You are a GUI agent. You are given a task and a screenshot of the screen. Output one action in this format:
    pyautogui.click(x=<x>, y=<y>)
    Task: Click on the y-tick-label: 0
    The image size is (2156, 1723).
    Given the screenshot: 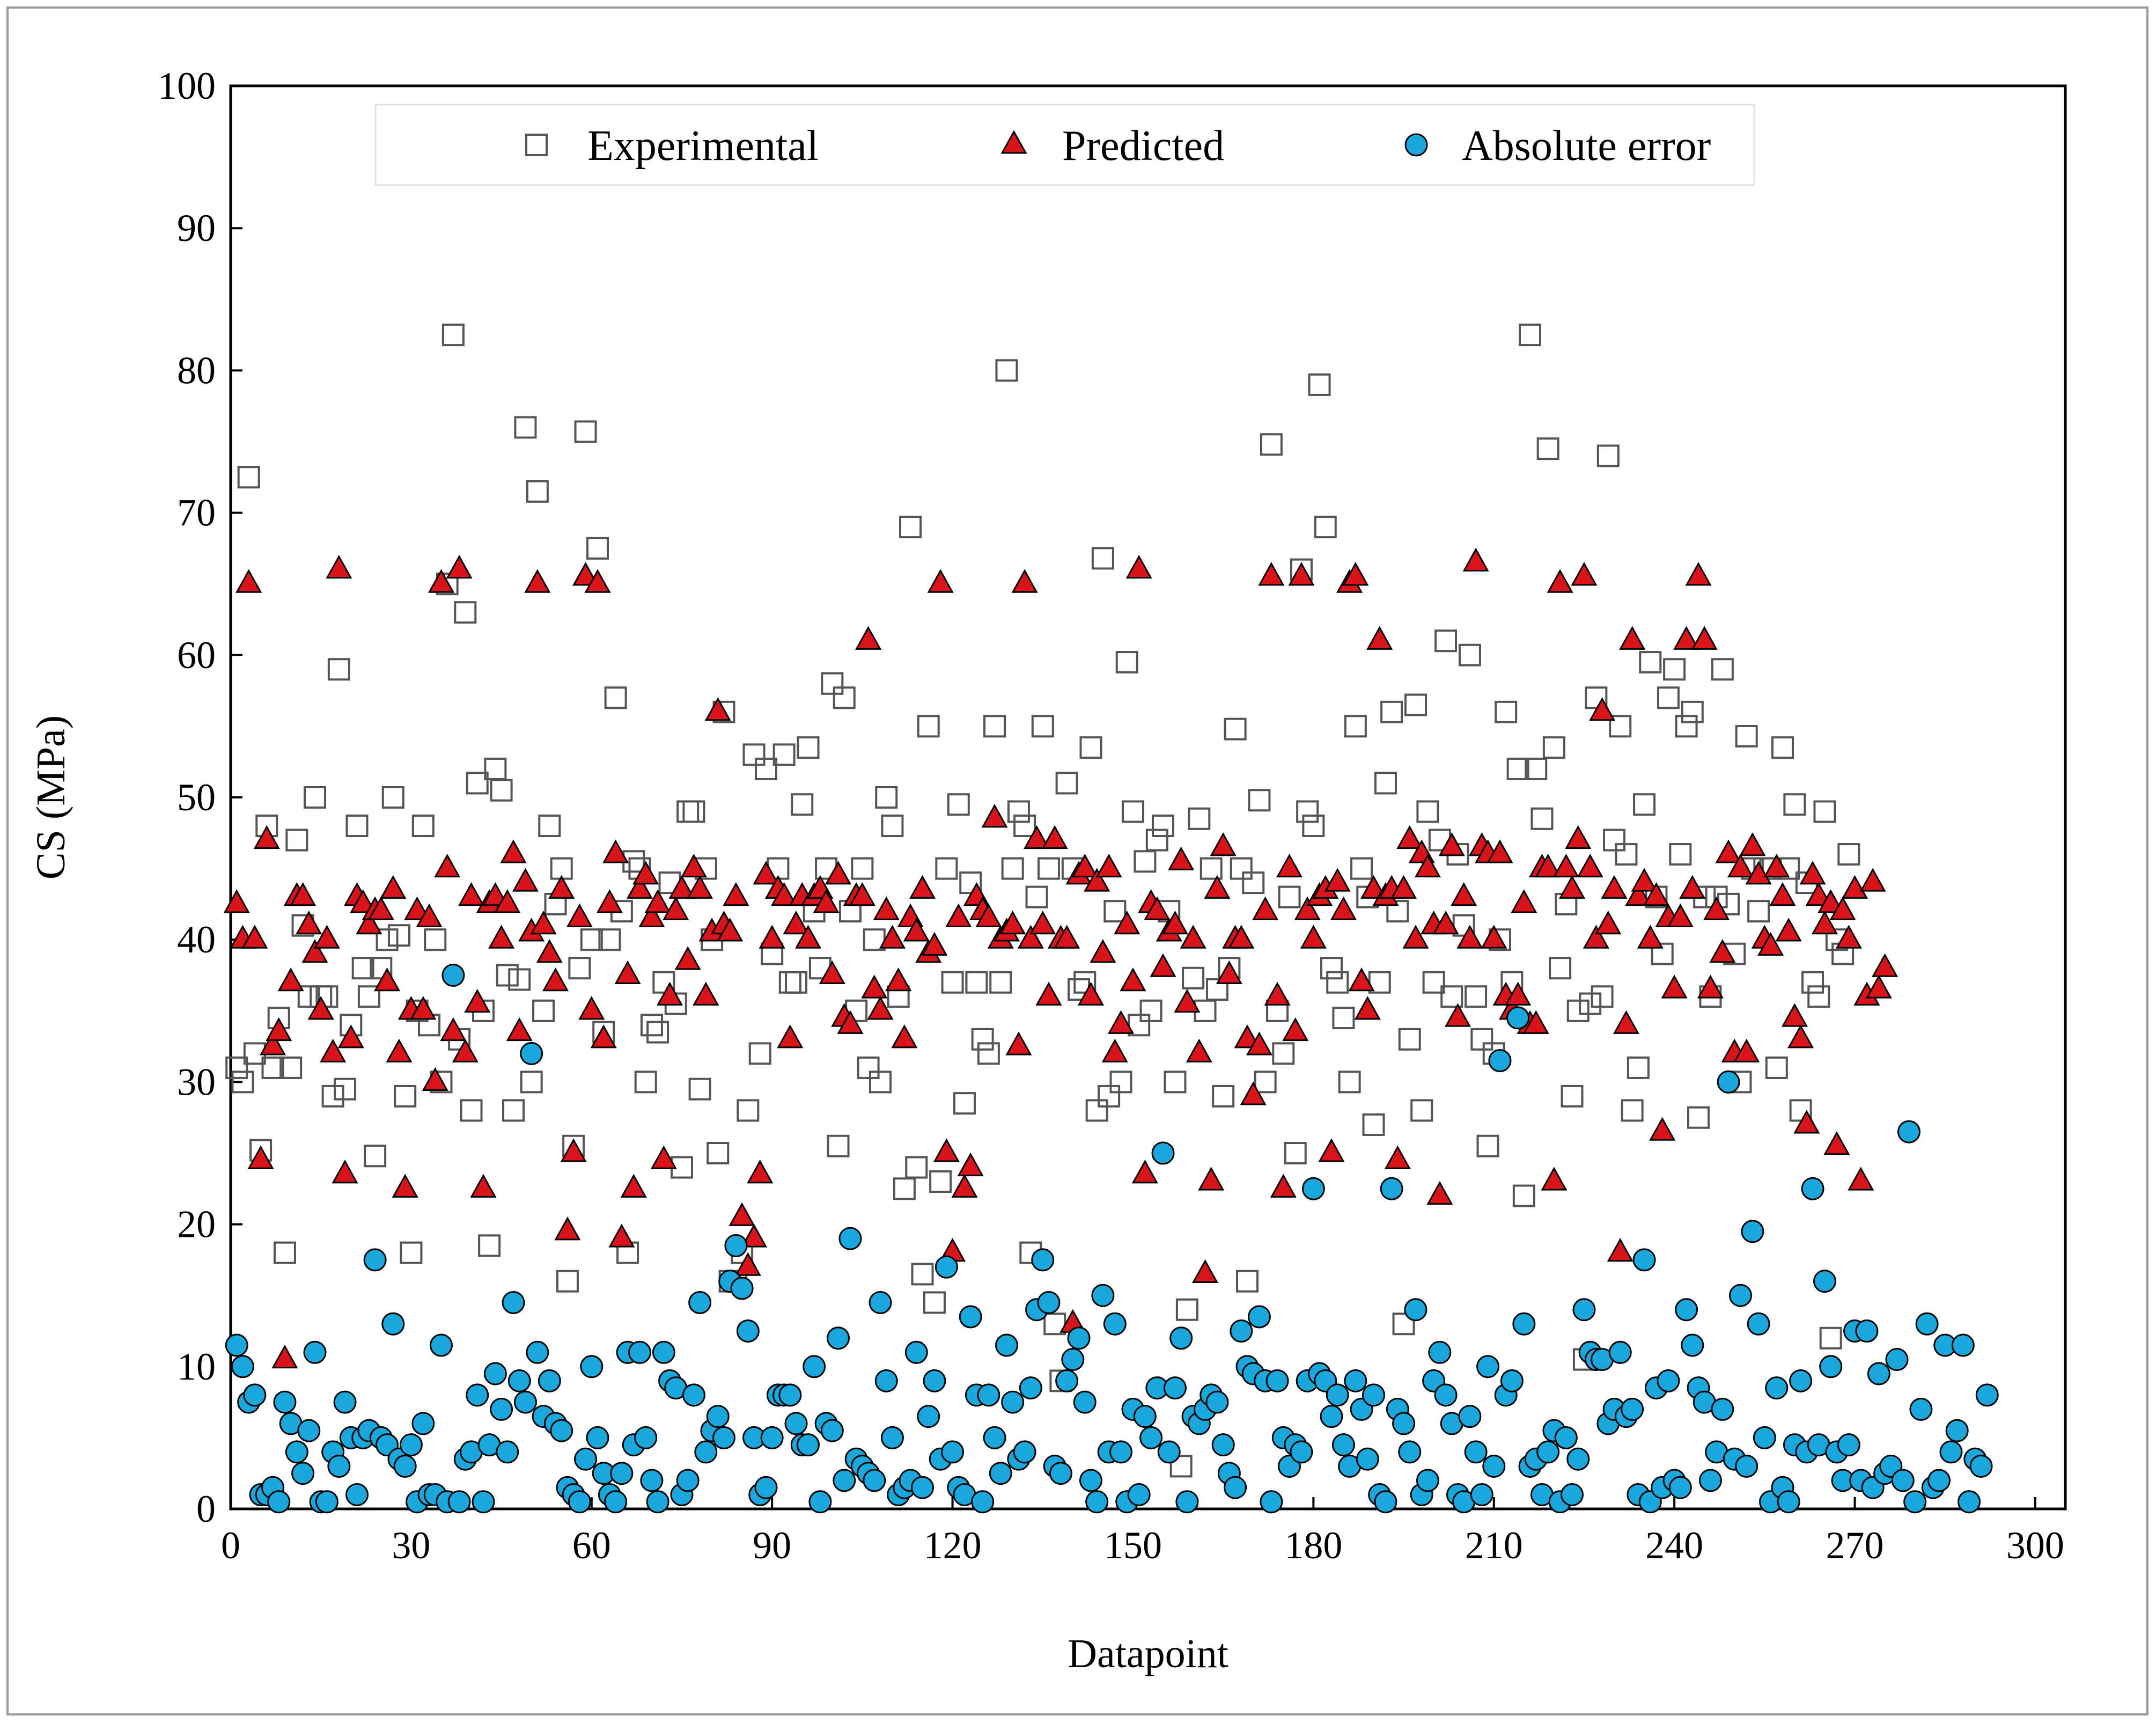 What is the action you would take?
    pyautogui.click(x=206, y=1508)
    